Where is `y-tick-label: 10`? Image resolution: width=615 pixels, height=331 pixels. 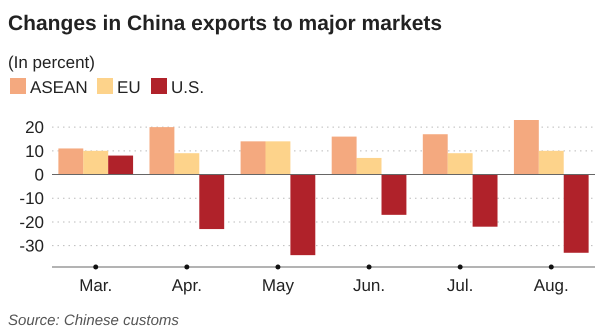
y-tick-label: 10 is located at coordinates (34, 151).